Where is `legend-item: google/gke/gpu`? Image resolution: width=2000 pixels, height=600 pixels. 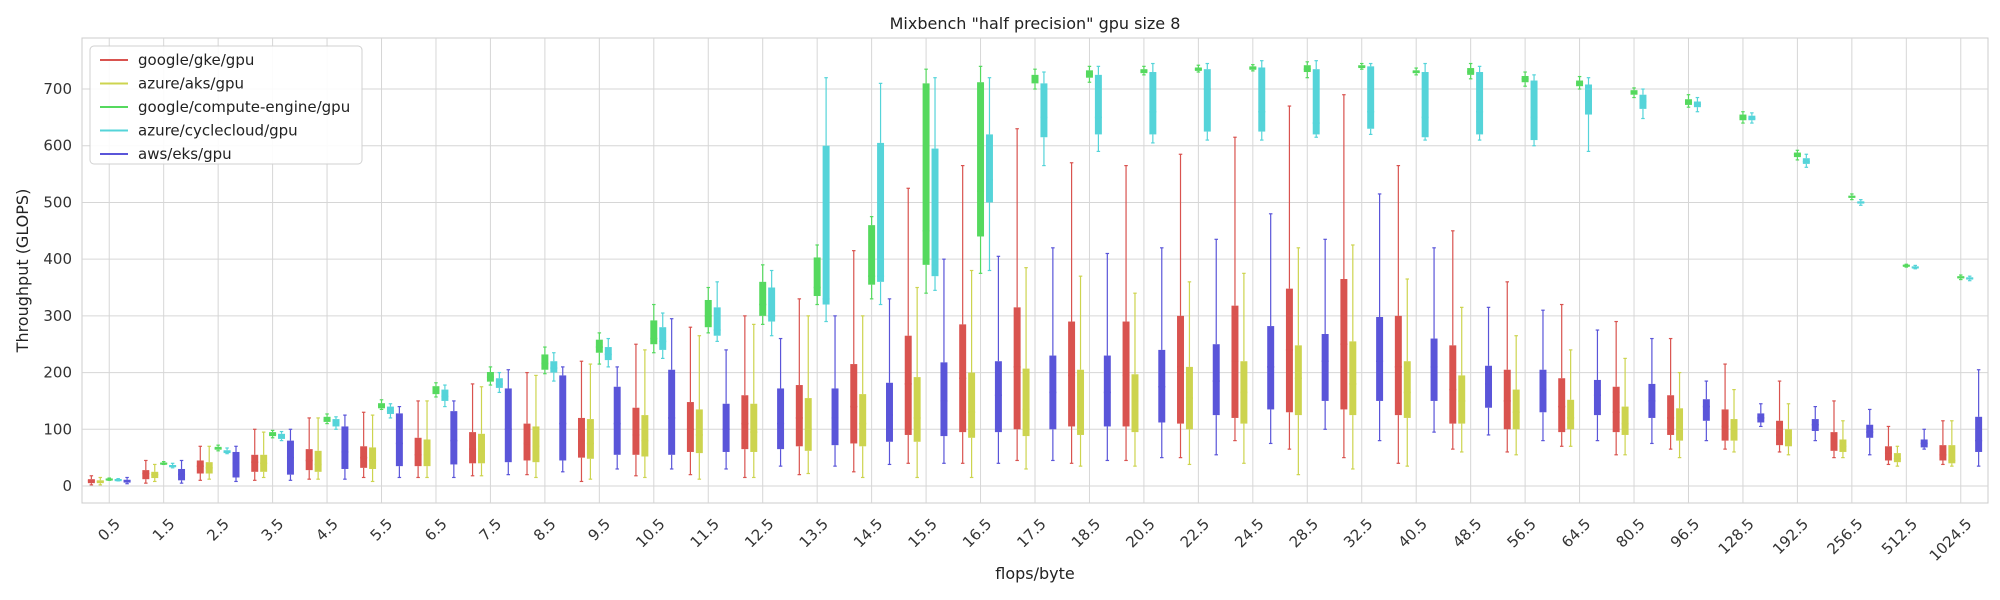 legend-item: google/gke/gpu is located at coordinates (177, 60).